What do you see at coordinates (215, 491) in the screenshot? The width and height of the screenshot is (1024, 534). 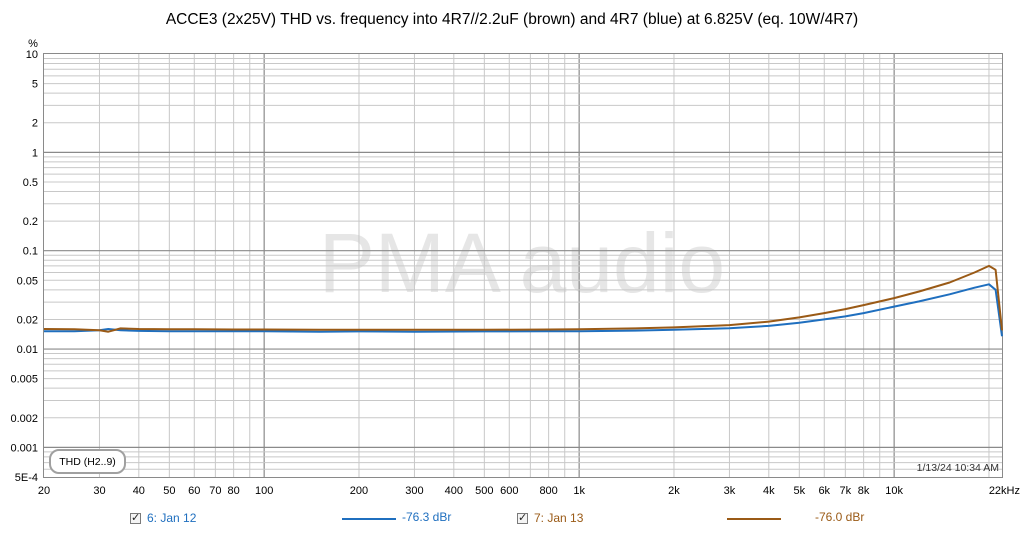 I see `x-tick-label: 70` at bounding box center [215, 491].